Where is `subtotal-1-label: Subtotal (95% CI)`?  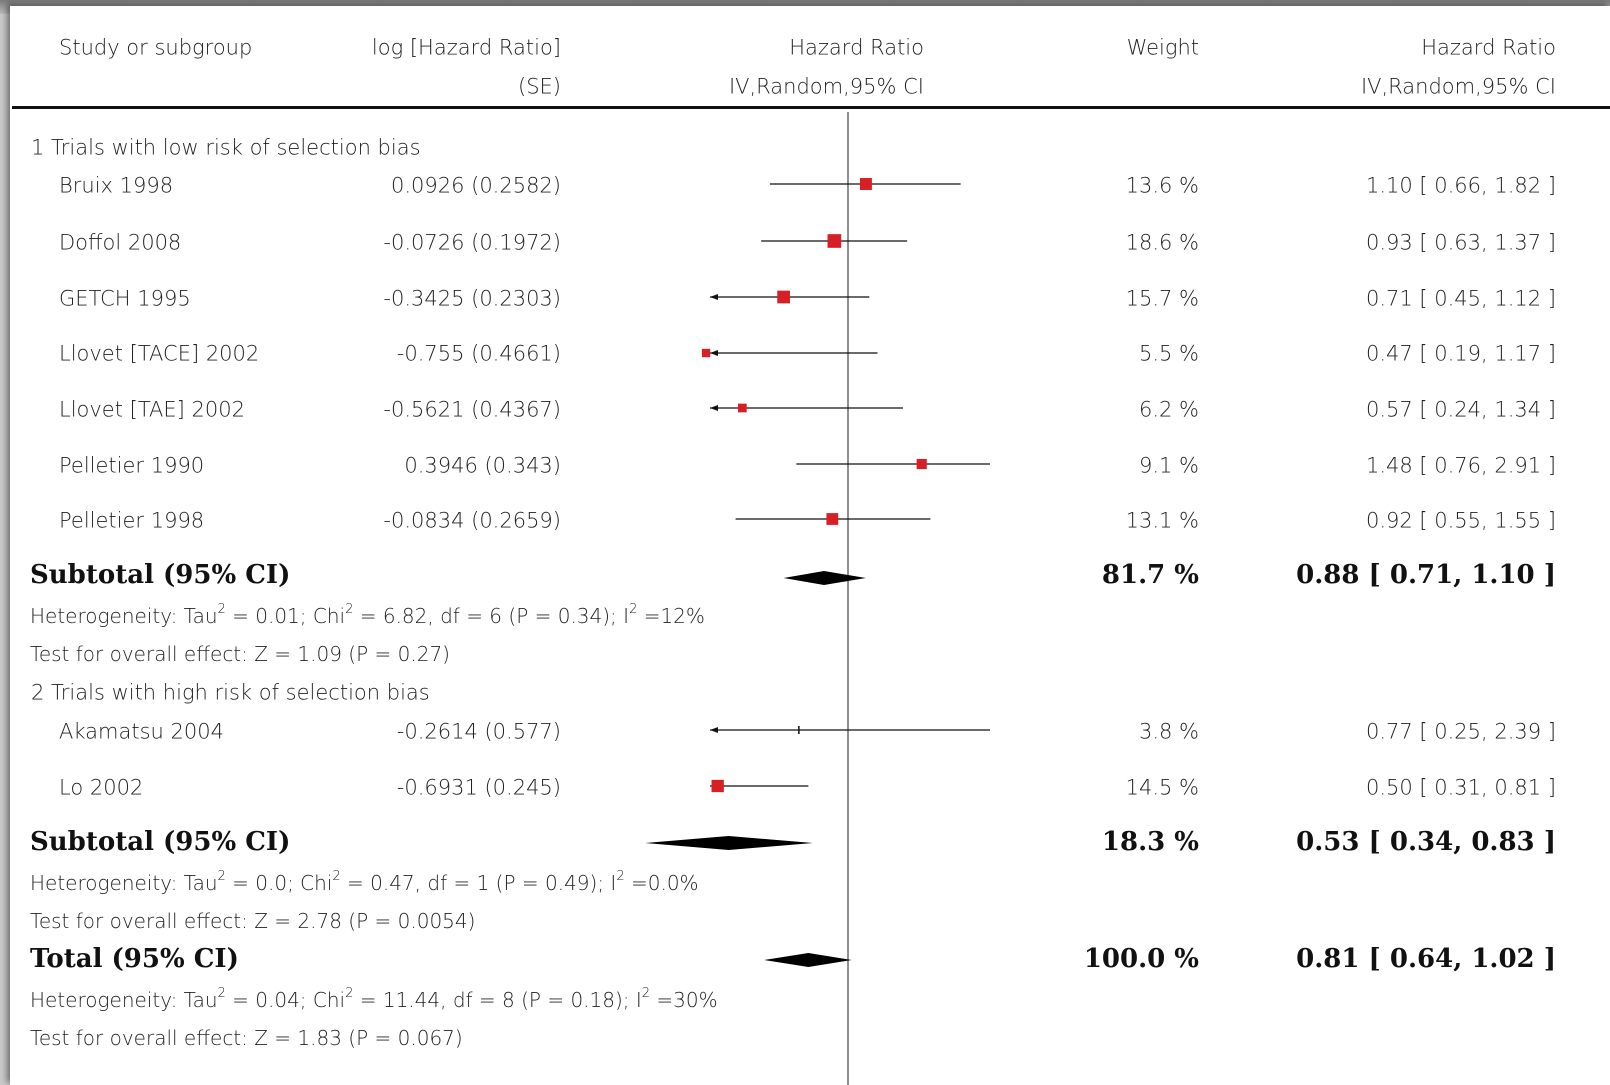
subtotal-1-label: Subtotal (95% CI) is located at coordinates (160, 575).